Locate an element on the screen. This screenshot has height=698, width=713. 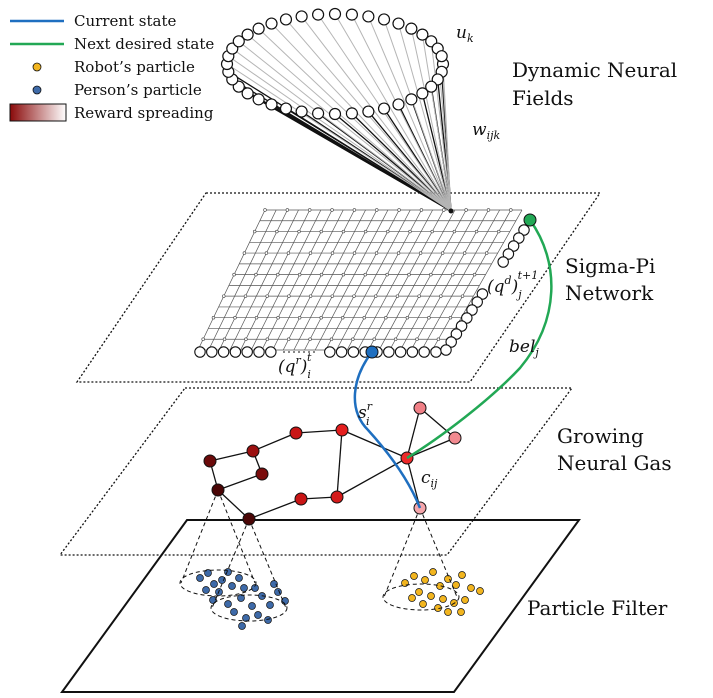
sigma-pi-grid is located at coordinates (360, 279).